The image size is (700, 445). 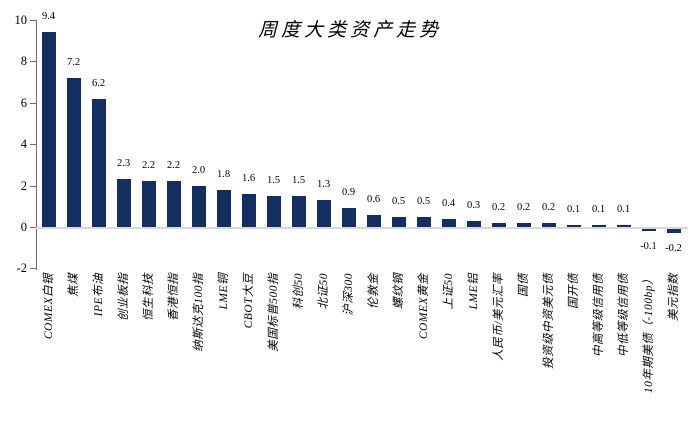 I want to click on y-axis-line, so click(x=36, y=145).